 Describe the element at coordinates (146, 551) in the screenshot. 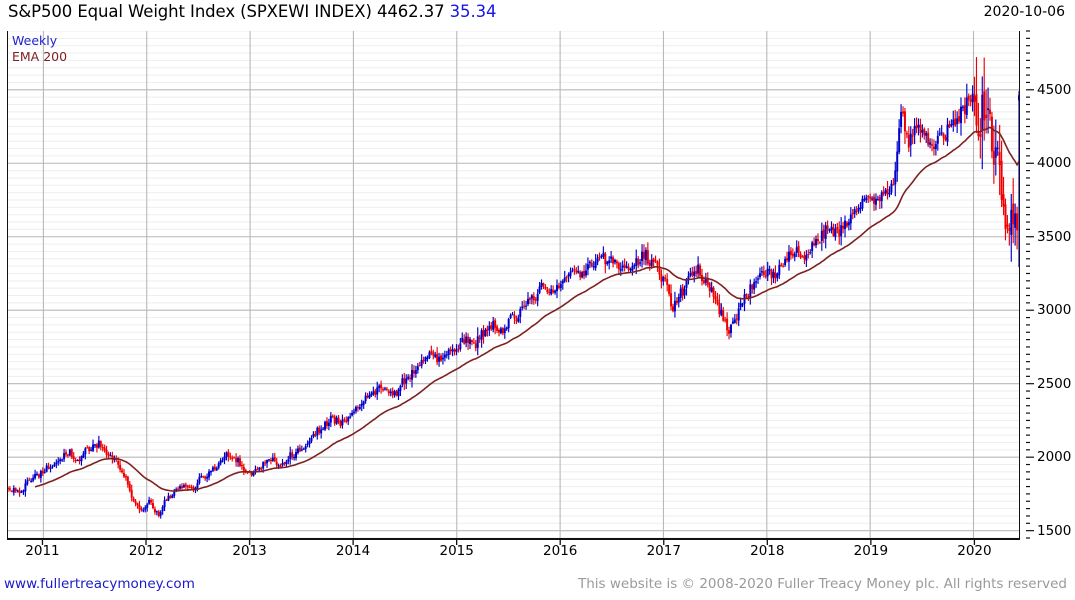

I see `x-tick-label: 2012` at that location.